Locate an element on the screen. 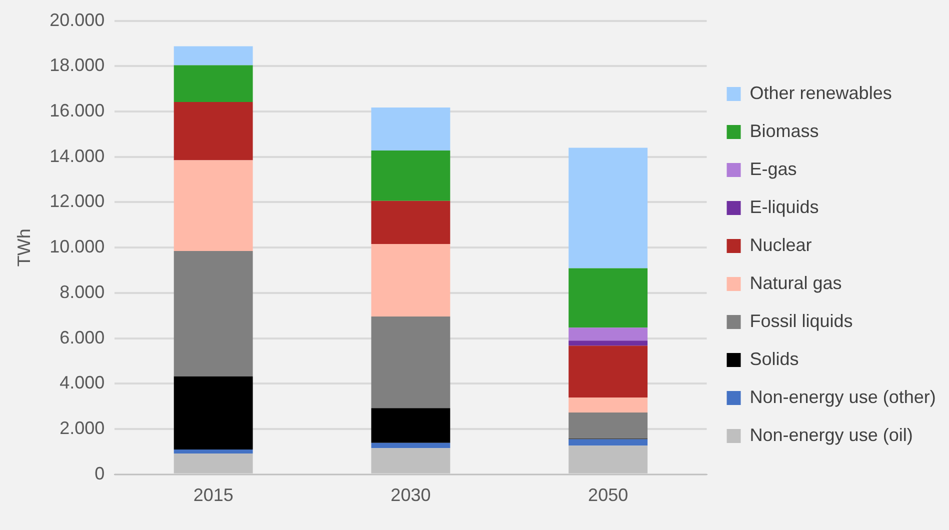 The height and width of the screenshot is (530, 949). y-tick-label: 16.000 is located at coordinates (77, 110).